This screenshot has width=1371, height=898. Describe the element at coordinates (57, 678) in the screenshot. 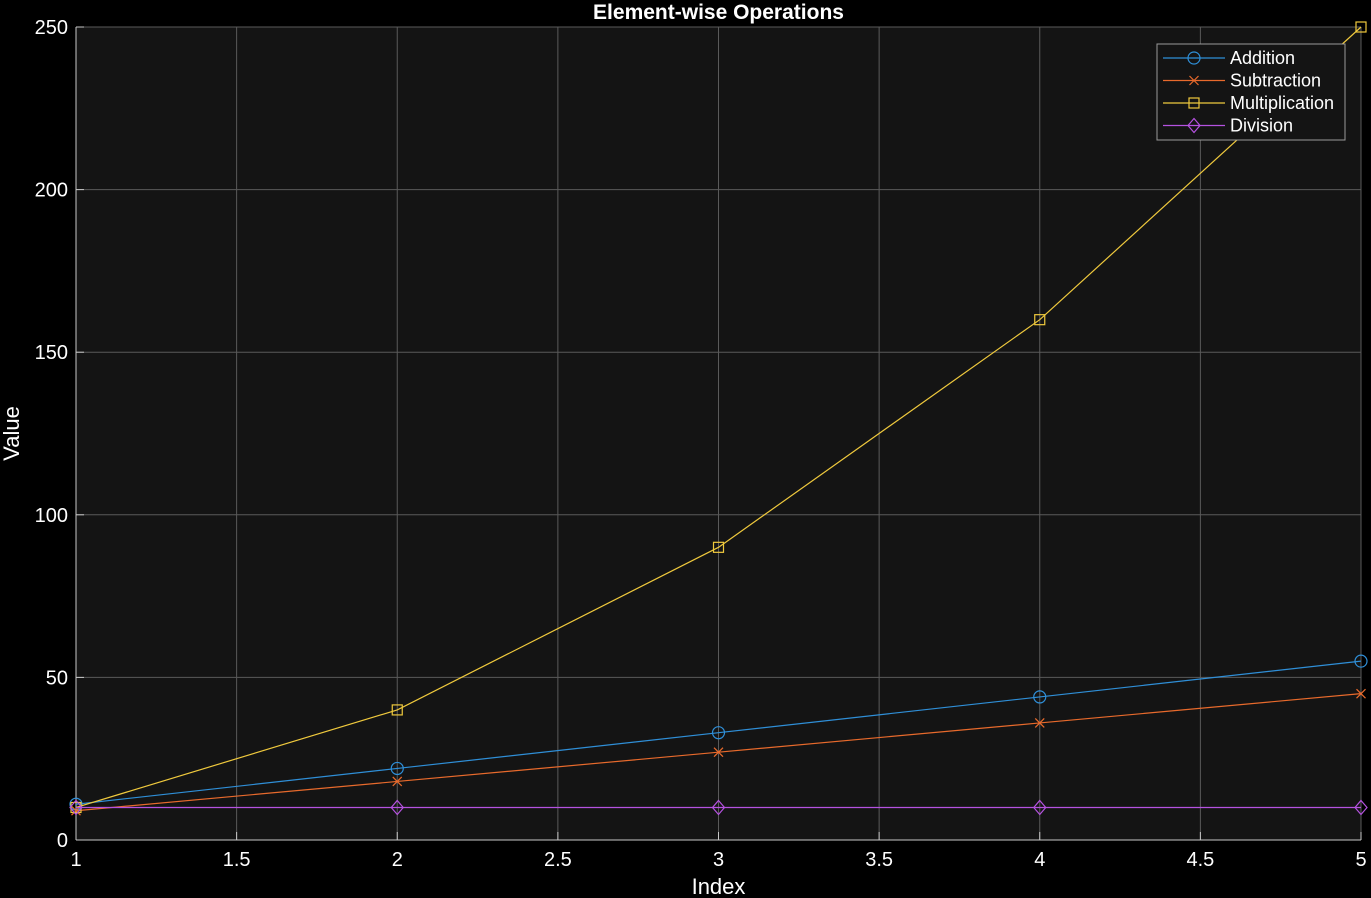

I see `y-tick-label: 50` at that location.